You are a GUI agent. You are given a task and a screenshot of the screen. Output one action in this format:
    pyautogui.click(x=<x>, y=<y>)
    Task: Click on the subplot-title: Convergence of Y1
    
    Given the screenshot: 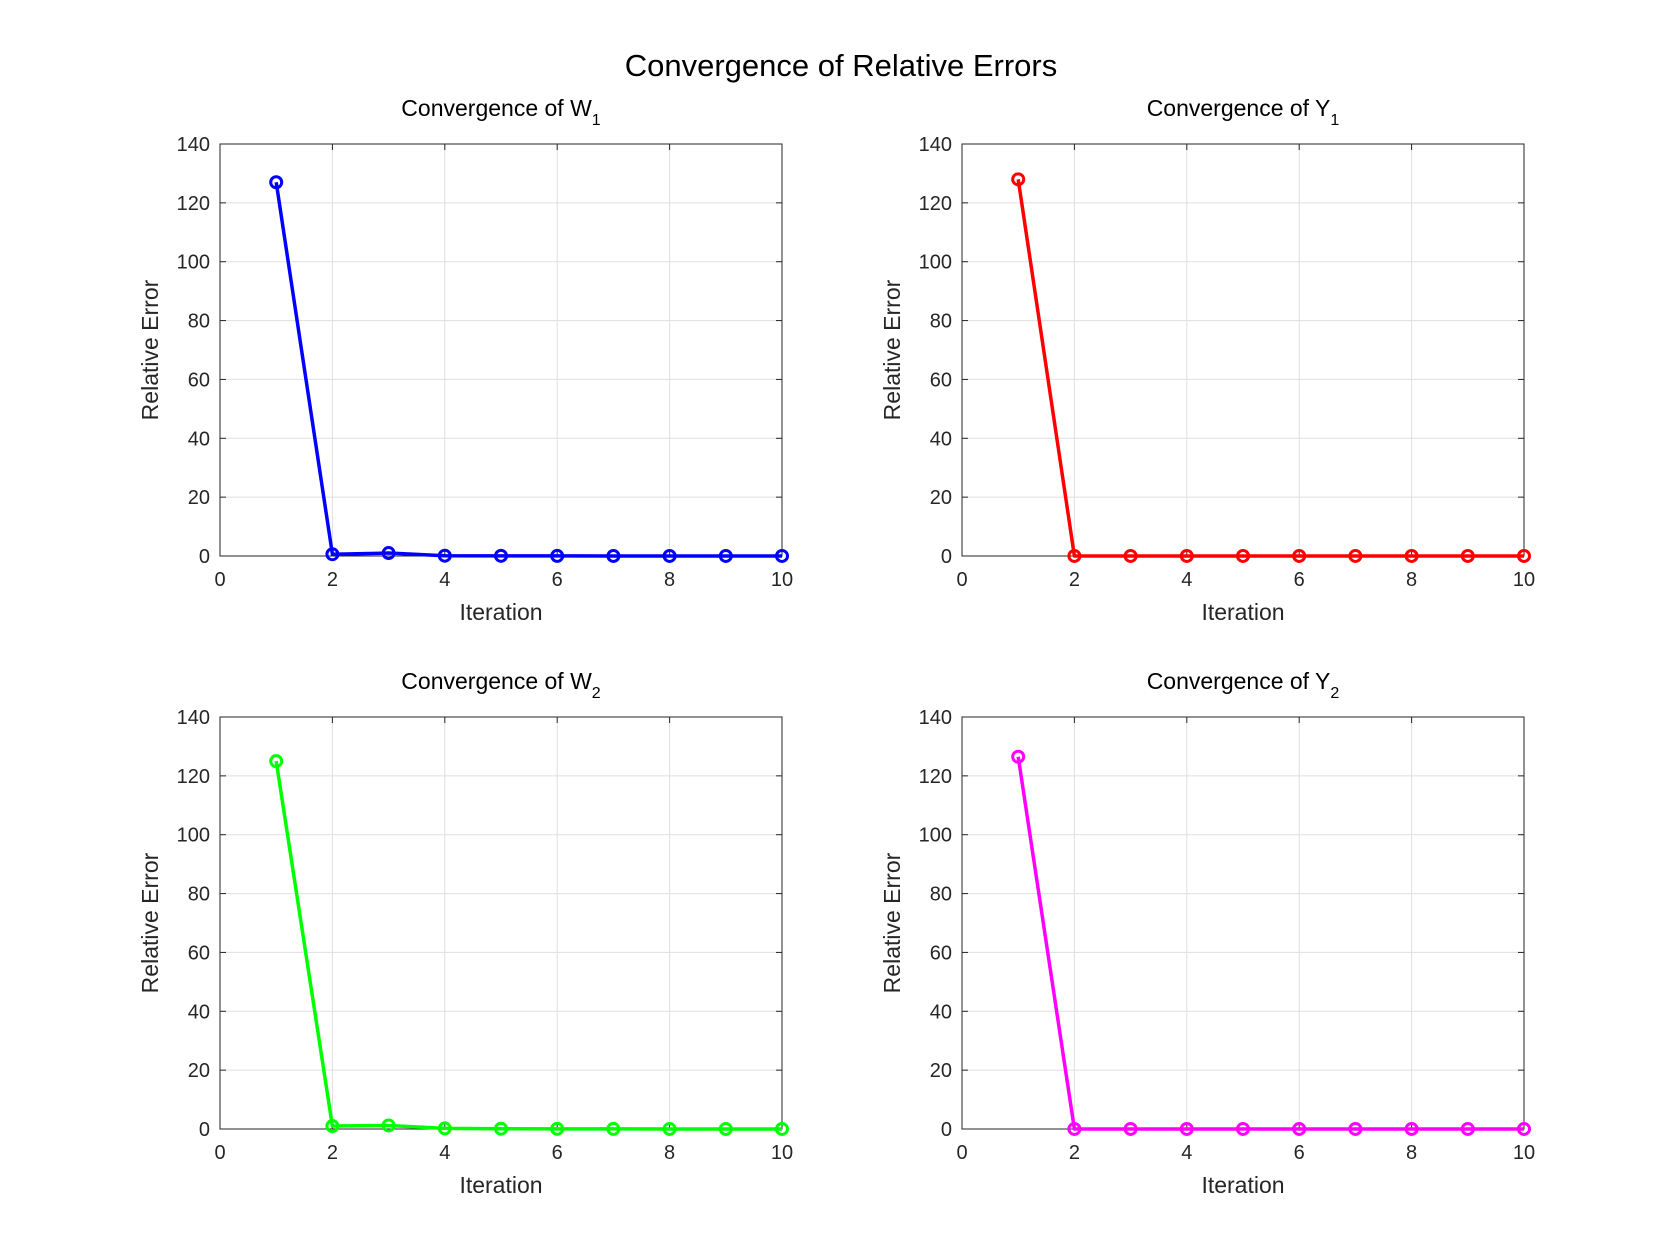 What is the action you would take?
    pyautogui.click(x=1243, y=112)
    